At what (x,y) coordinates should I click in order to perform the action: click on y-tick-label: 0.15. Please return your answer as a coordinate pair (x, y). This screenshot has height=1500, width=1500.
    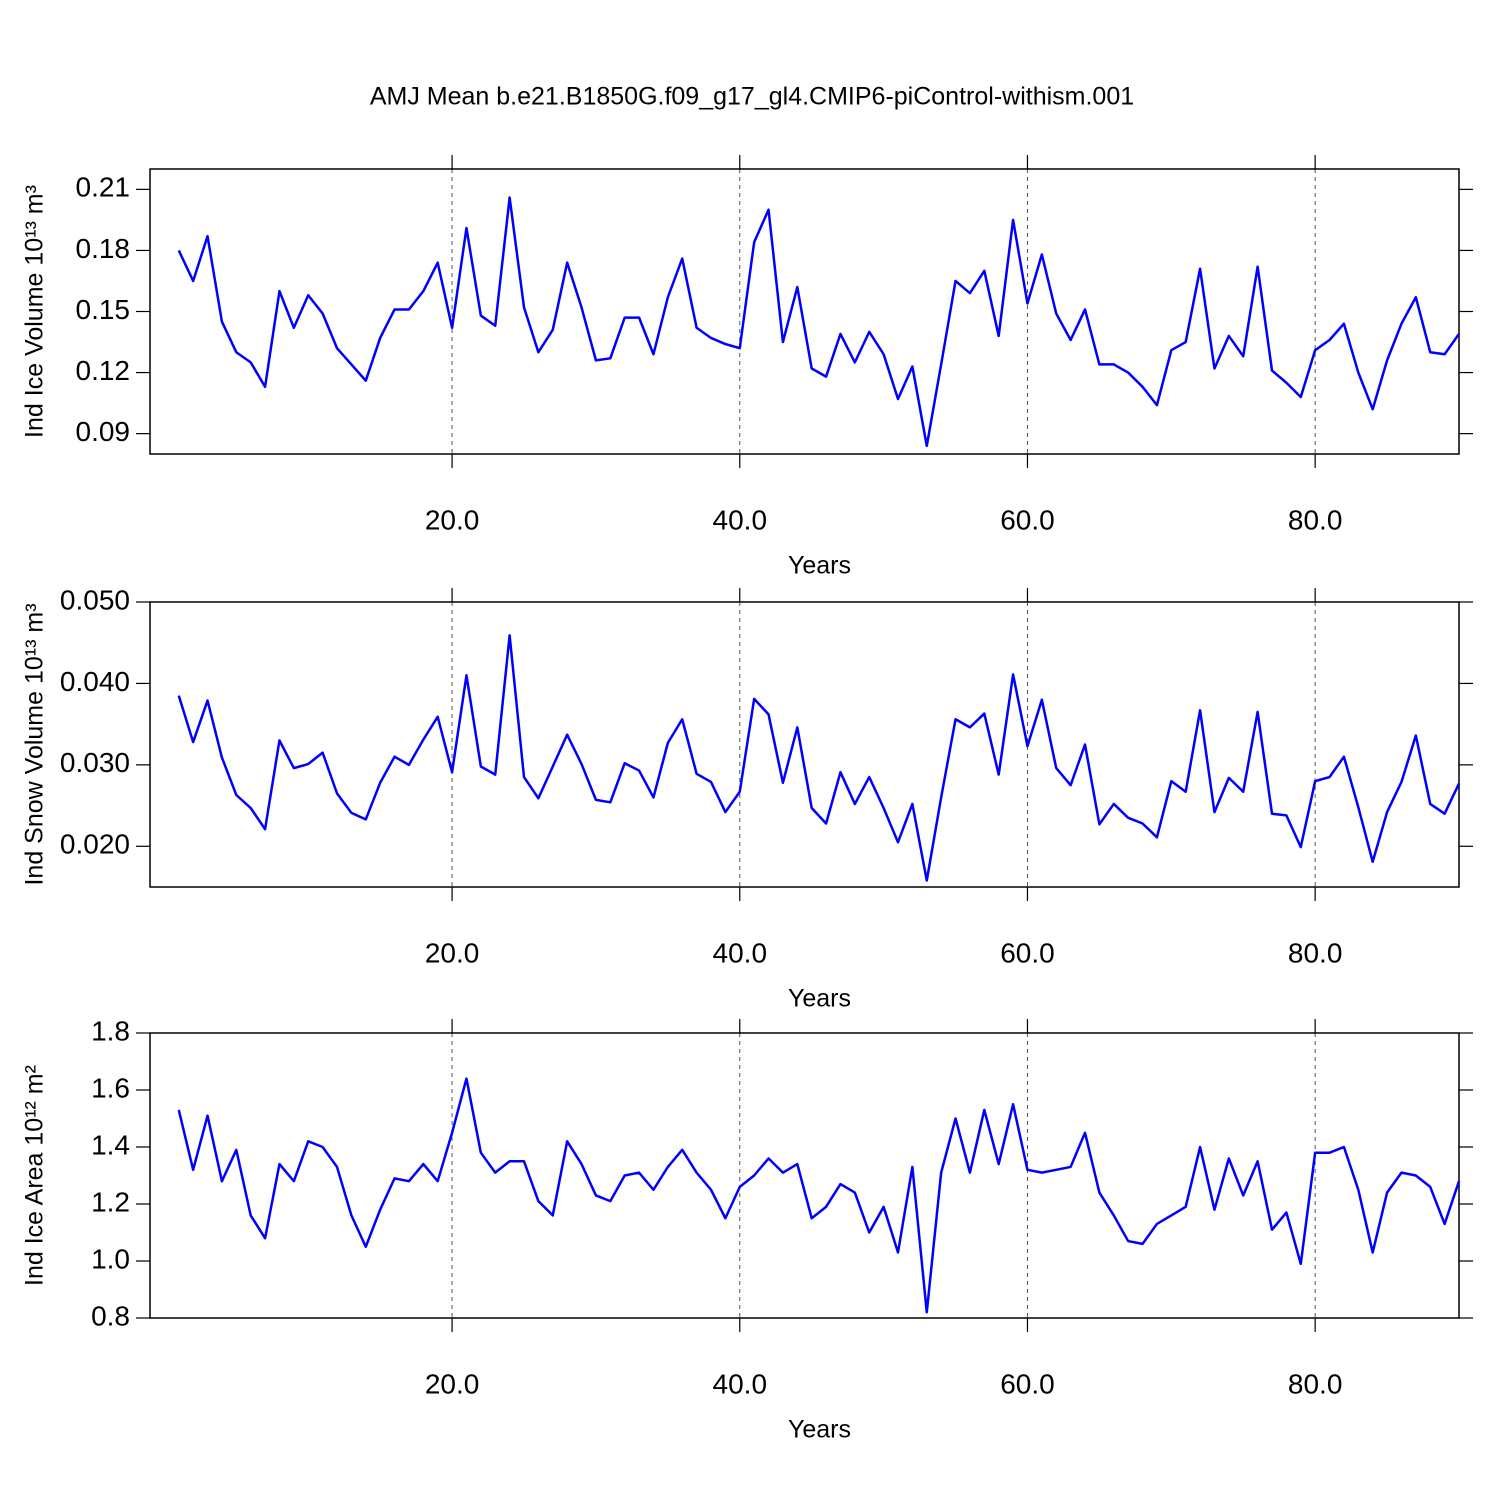
    Looking at the image, I should click on (103, 309).